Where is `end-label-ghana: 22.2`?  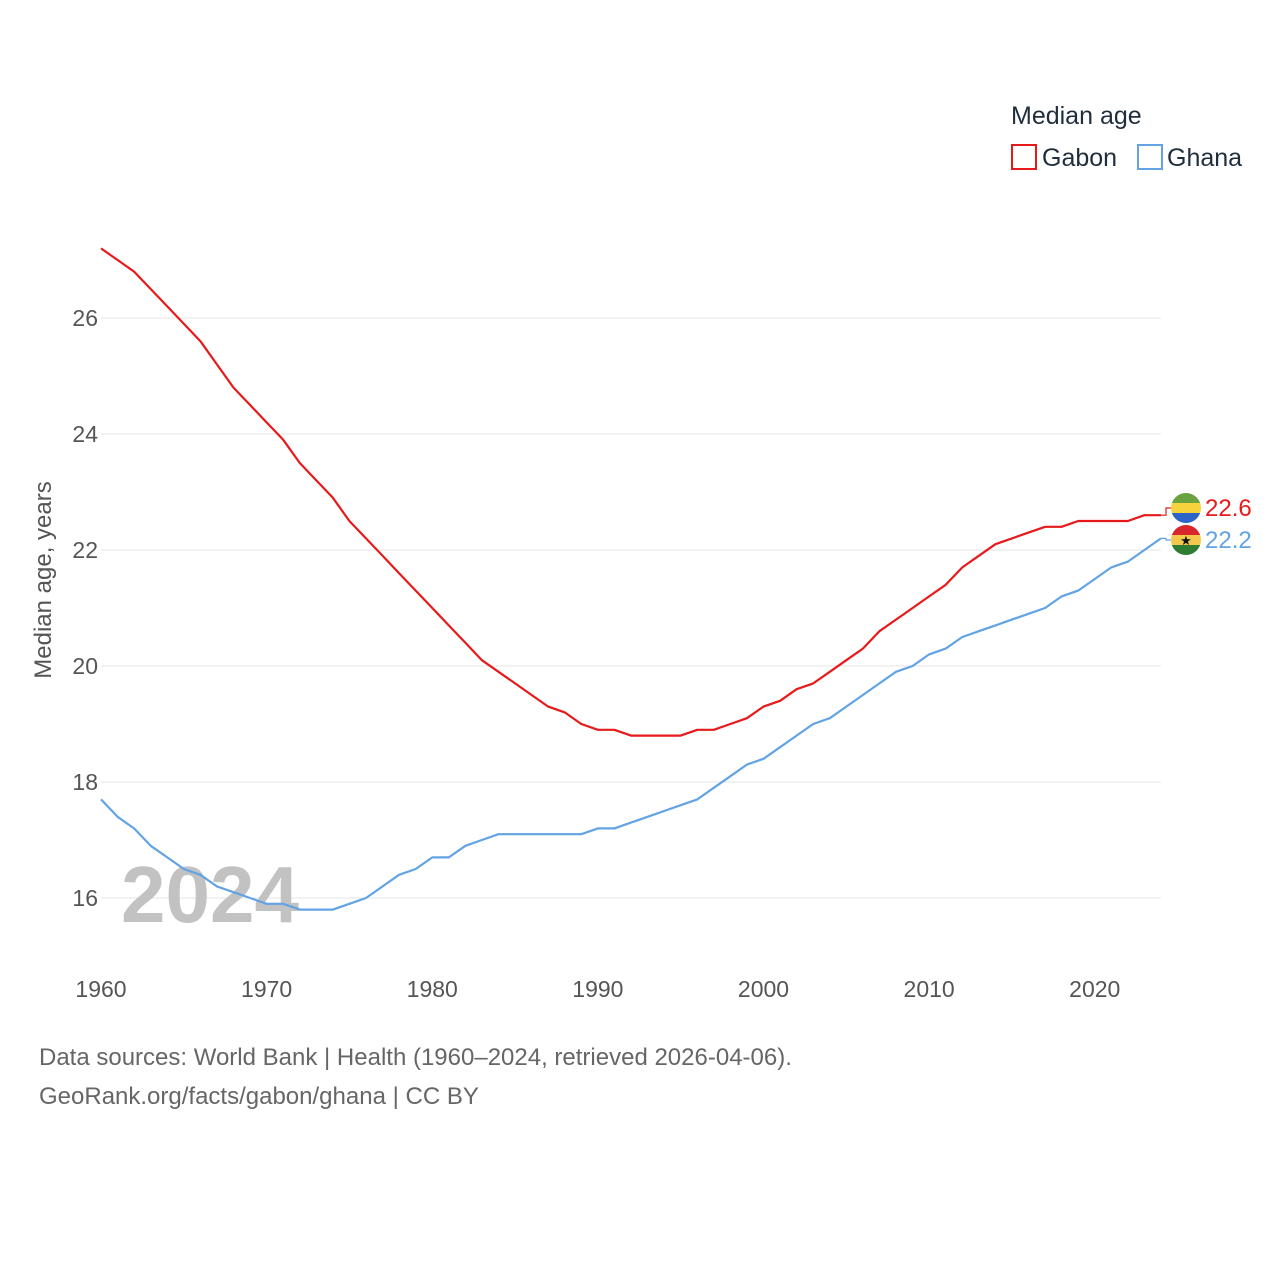 end-label-ghana: 22.2 is located at coordinates (1228, 540).